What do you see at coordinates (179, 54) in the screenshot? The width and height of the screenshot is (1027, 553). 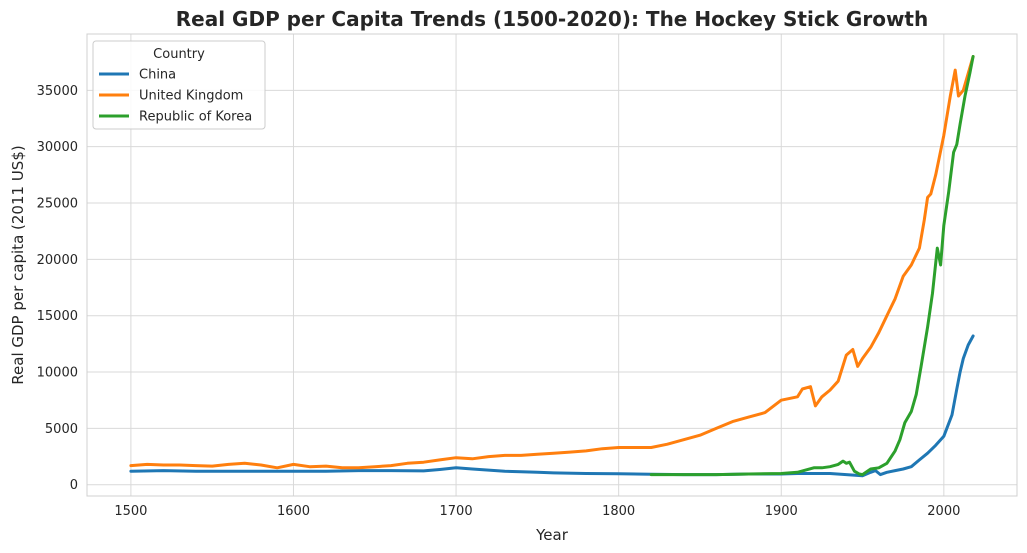 I see `legend-title: Country` at bounding box center [179, 54].